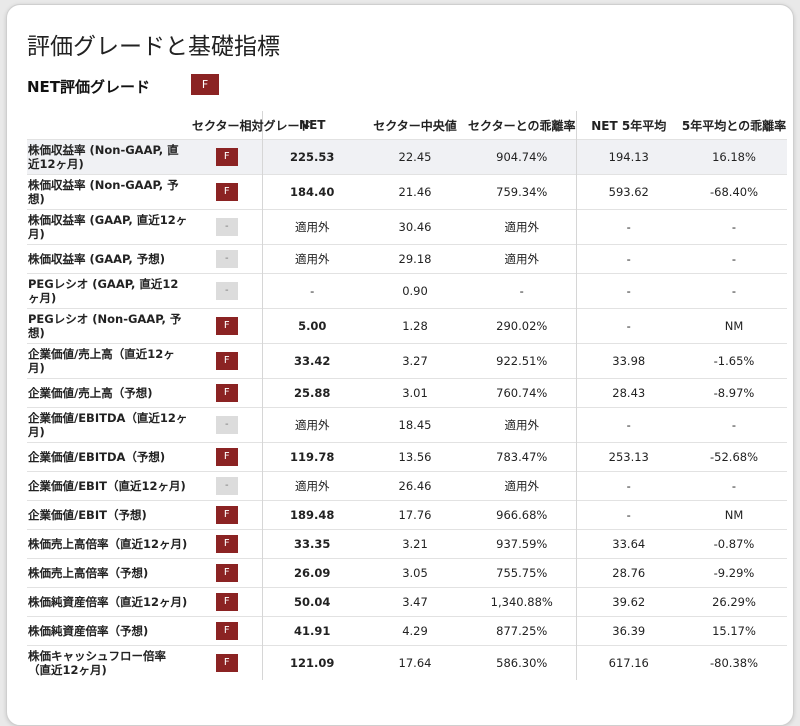 The width and height of the screenshot is (800, 726). I want to click on metric-value: 760.74%, so click(522, 393).